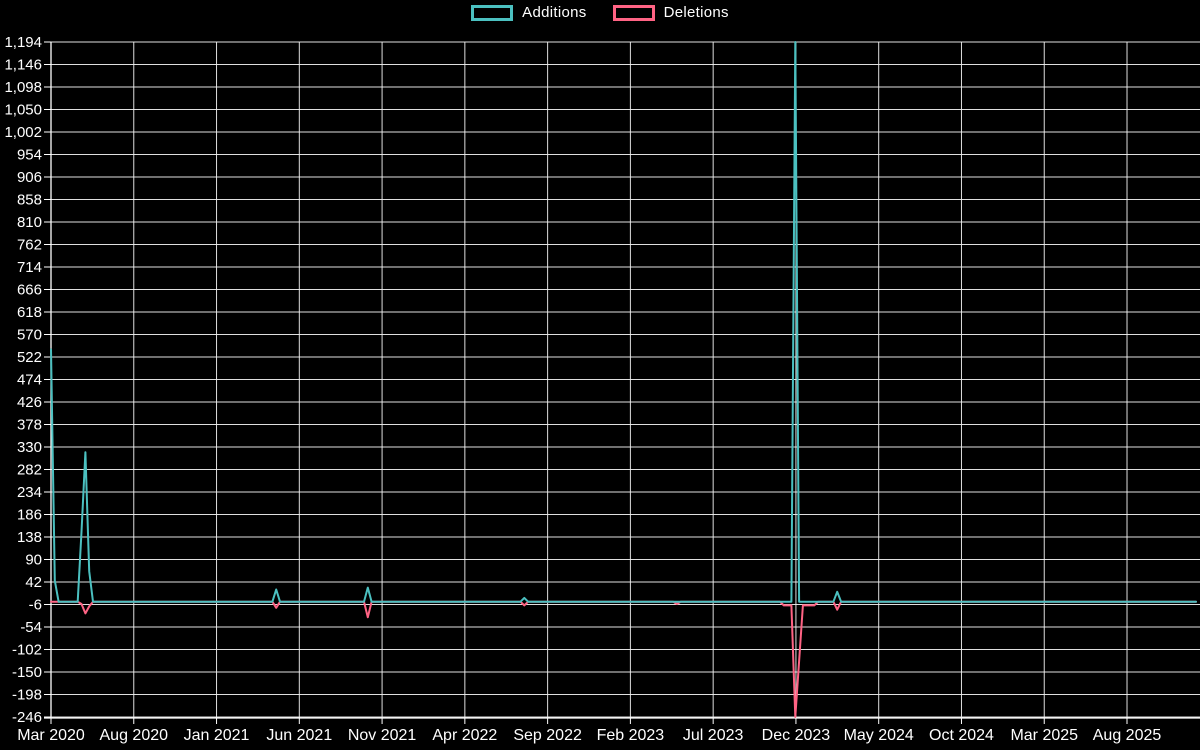 The width and height of the screenshot is (1200, 750). What do you see at coordinates (27, 695) in the screenshot?
I see `y-axis-tick-label: -198` at bounding box center [27, 695].